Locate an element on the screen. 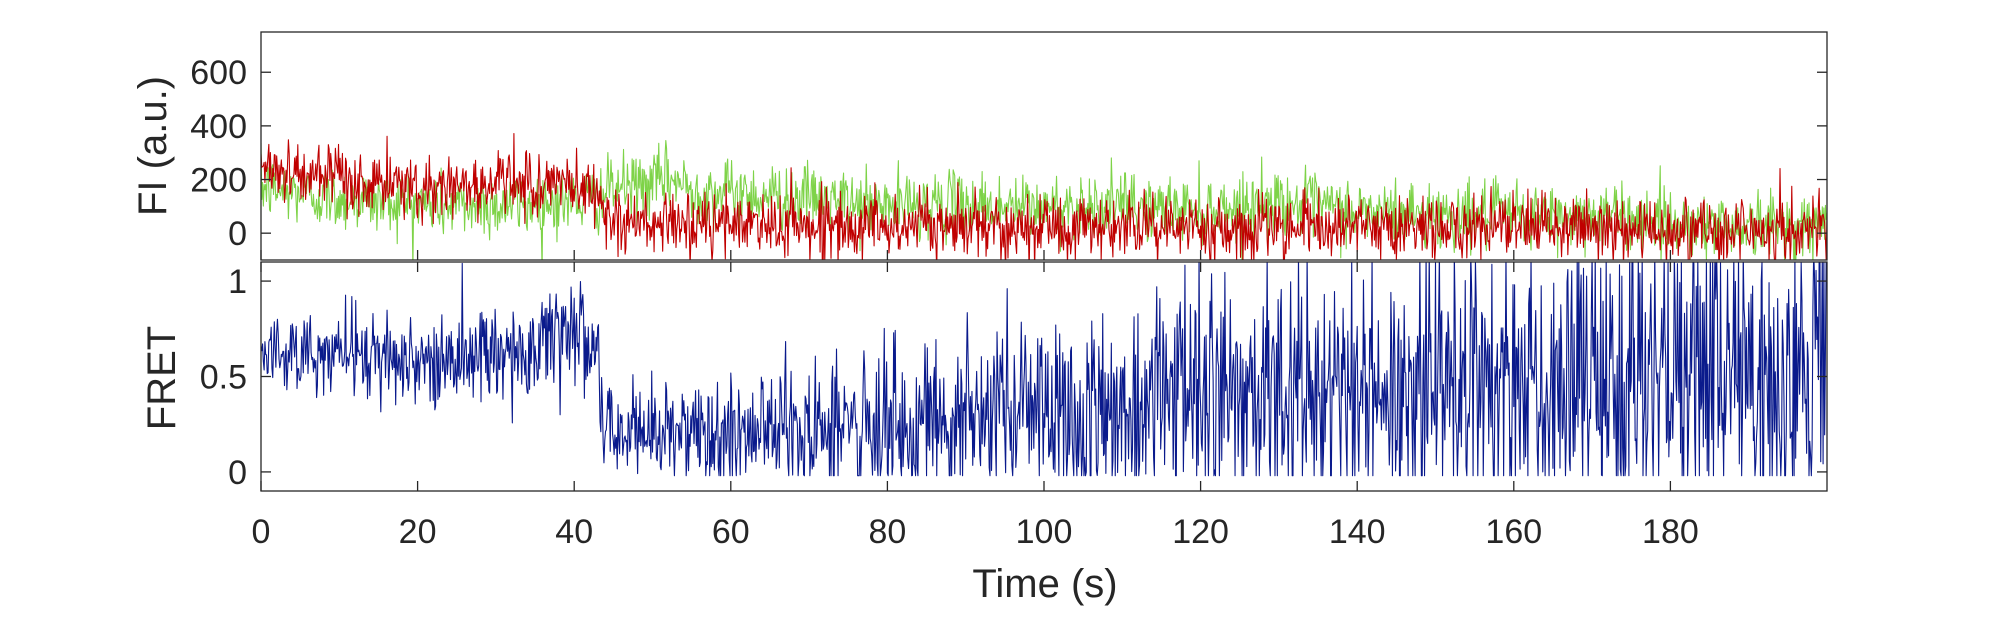  fret-y-tick-label: 1 is located at coordinates (237, 282).